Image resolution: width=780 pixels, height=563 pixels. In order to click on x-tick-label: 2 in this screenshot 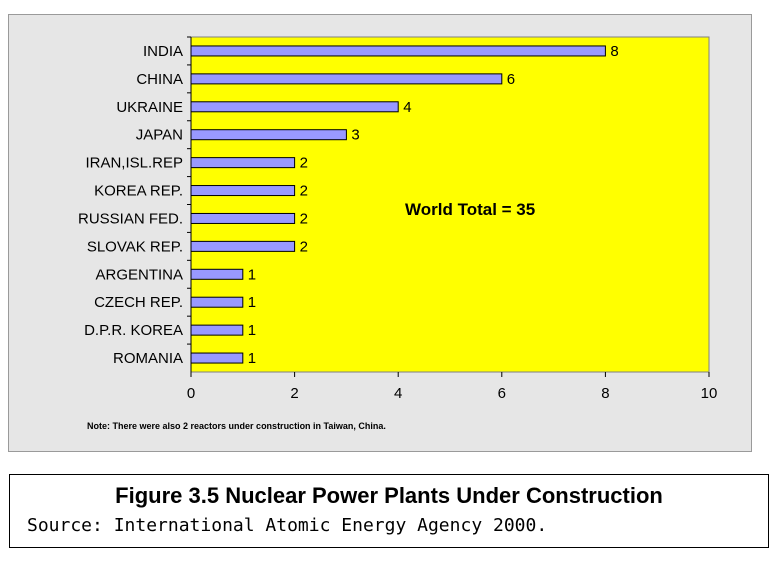, I will do `click(294, 393)`.